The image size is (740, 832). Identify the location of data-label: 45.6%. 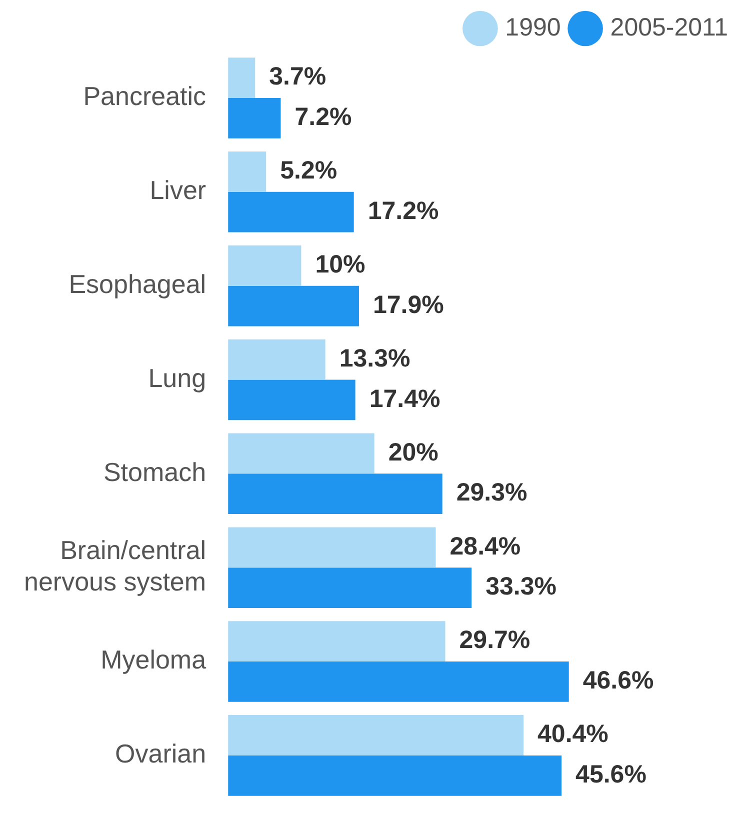
(611, 774).